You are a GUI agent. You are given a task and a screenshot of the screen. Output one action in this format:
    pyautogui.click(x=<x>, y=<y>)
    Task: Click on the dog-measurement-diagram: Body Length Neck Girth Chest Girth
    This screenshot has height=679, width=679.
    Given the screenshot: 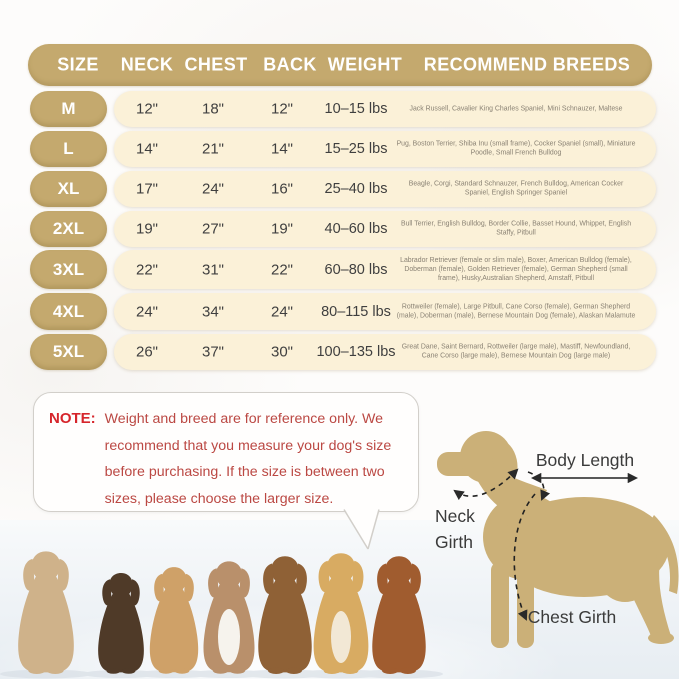 What is the action you would take?
    pyautogui.click(x=557, y=539)
    